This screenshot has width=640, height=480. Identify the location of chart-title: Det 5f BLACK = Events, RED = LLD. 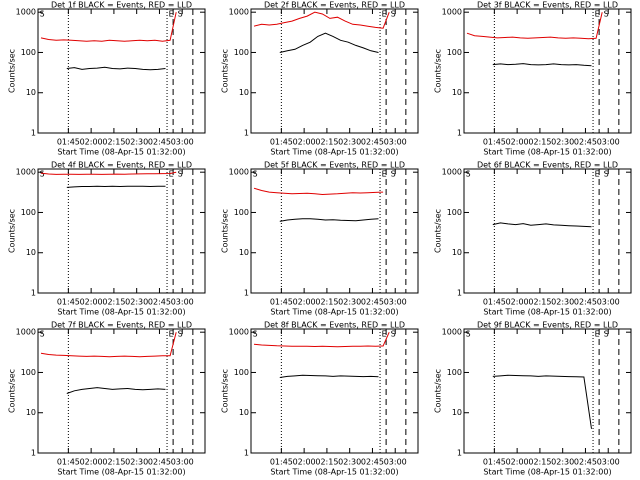
(334, 165).